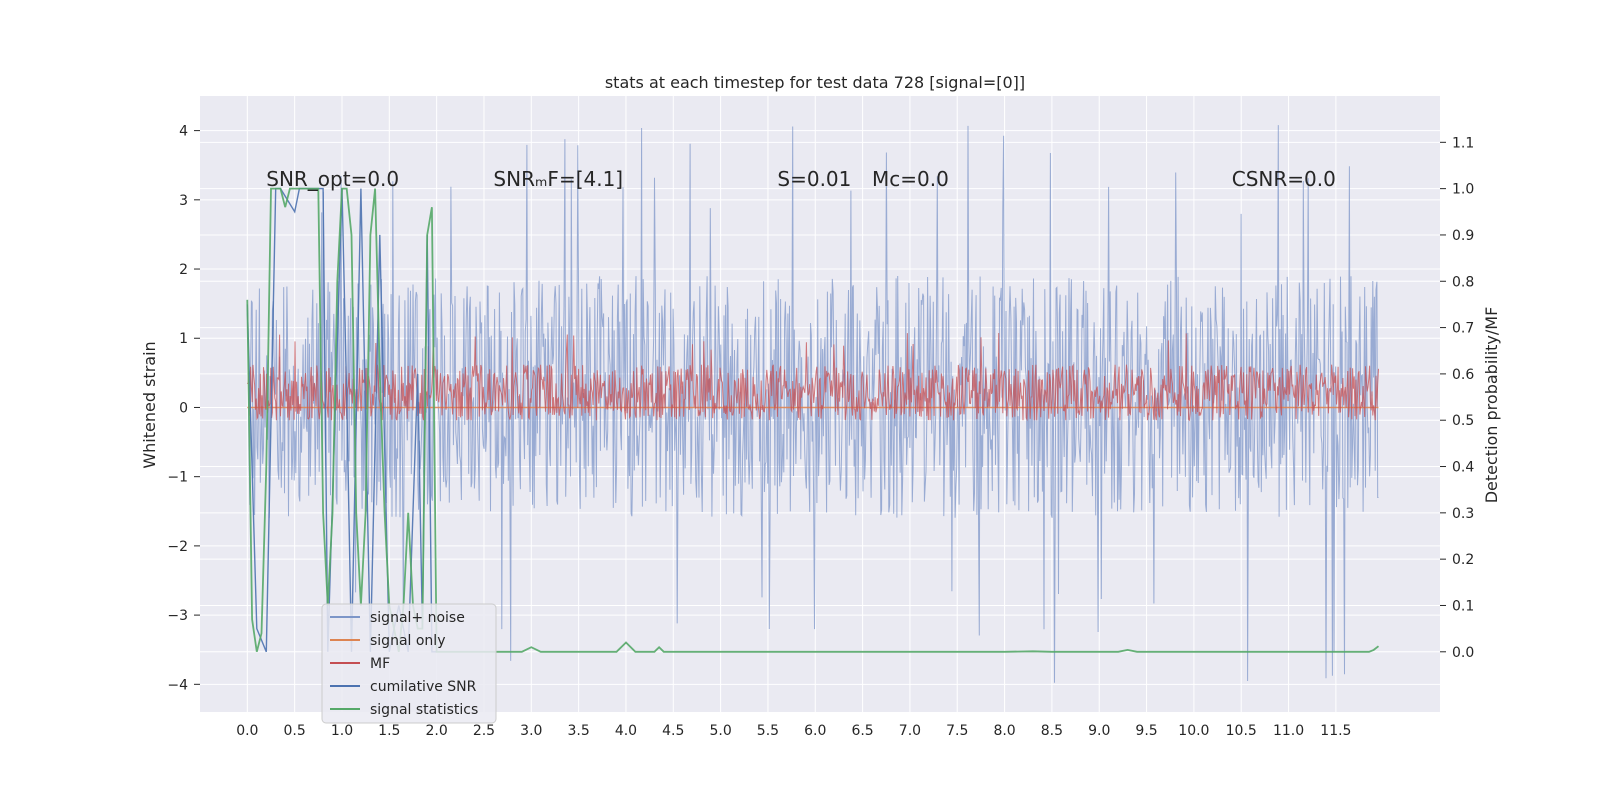 This screenshot has height=800, width=1600. I want to click on x-tick-label: 10.0, so click(1193, 731).